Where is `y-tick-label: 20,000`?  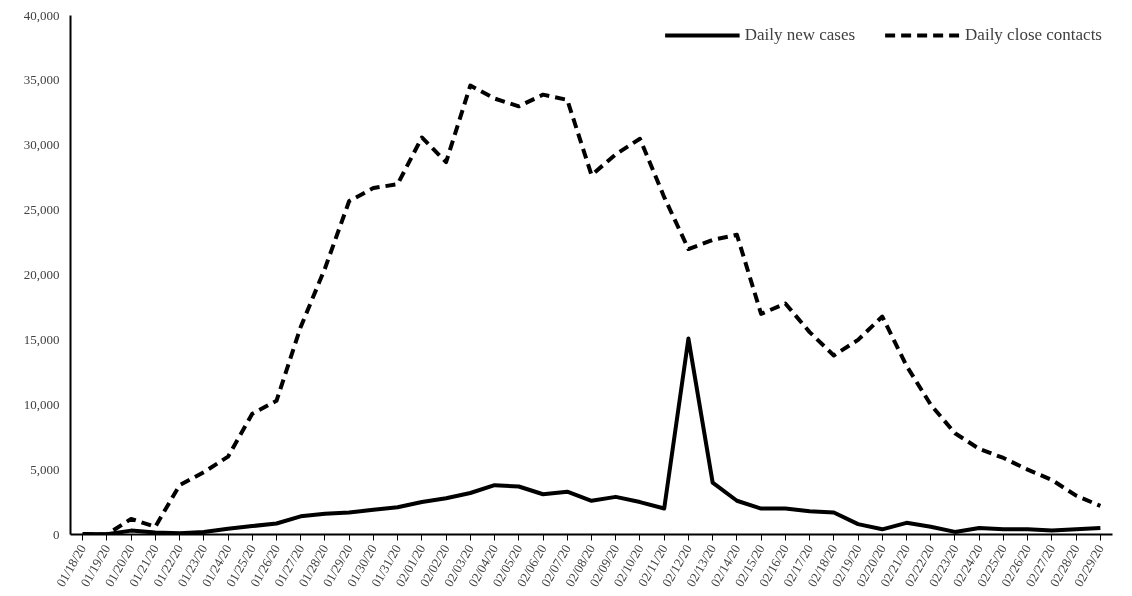 y-tick-label: 20,000 is located at coordinates (41, 274).